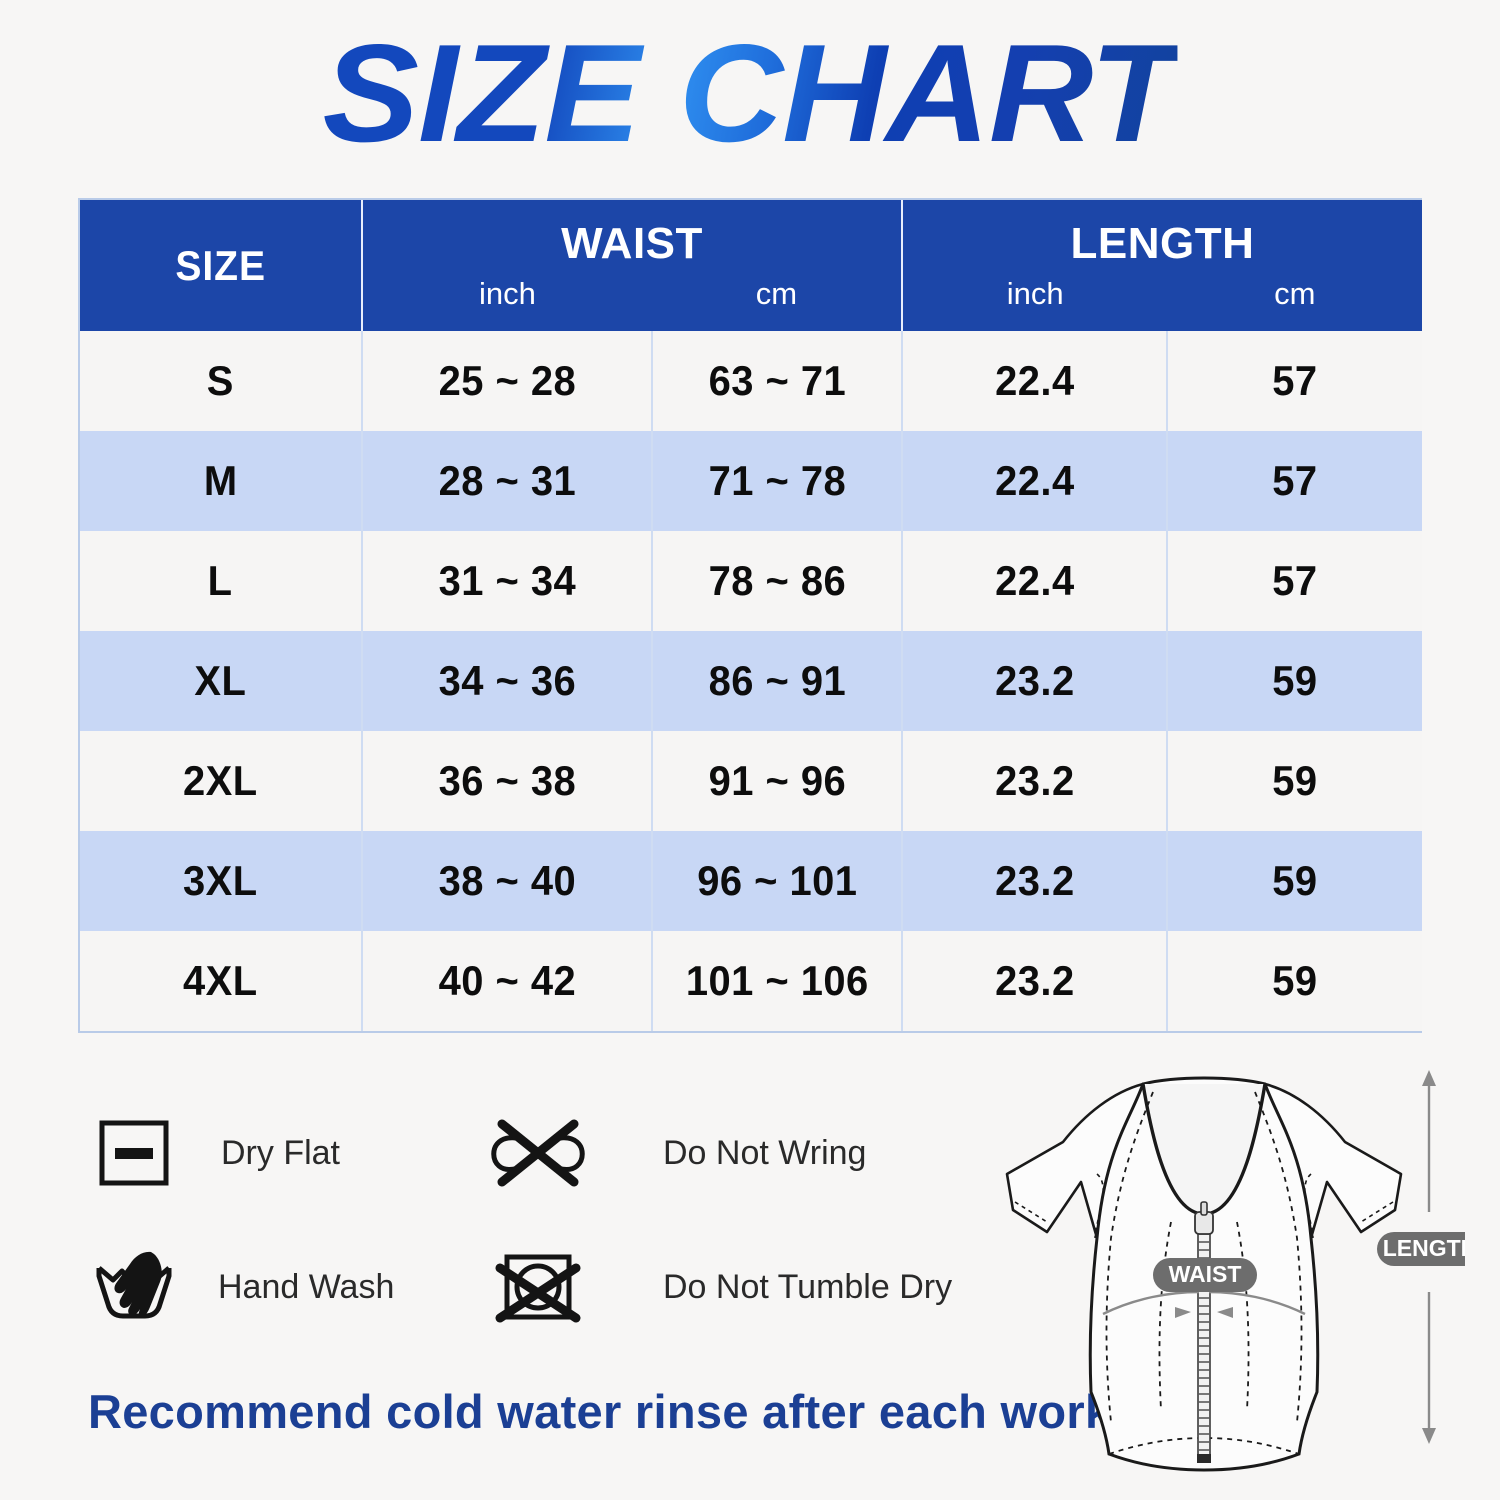 This screenshot has height=1500, width=1500. I want to click on cell-waist-inch-value: 31 ~ 34, so click(507, 580).